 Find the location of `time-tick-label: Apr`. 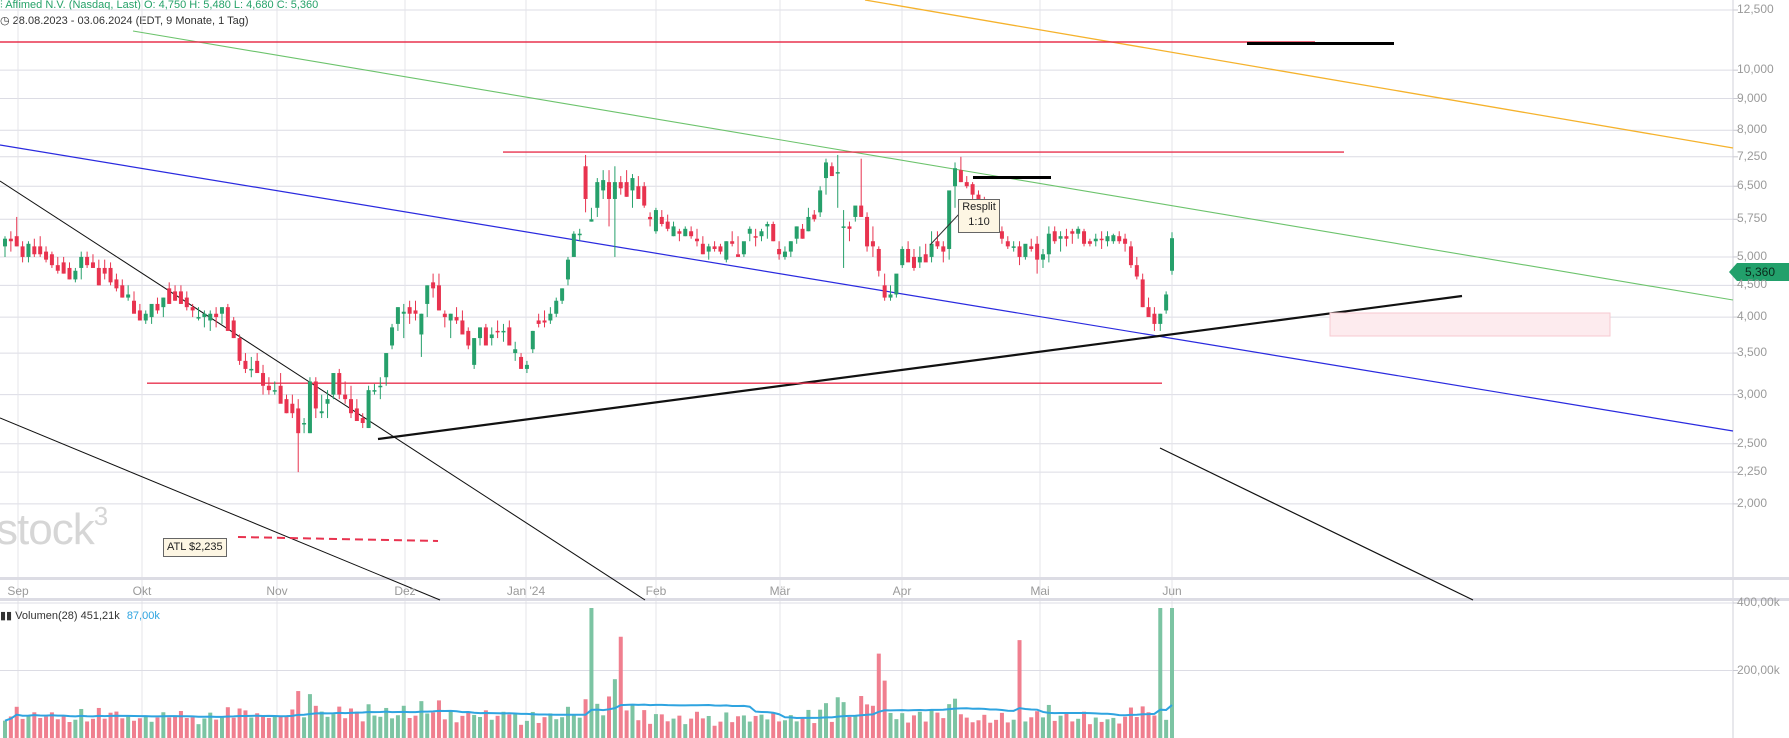

time-tick-label: Apr is located at coordinates (902, 591).